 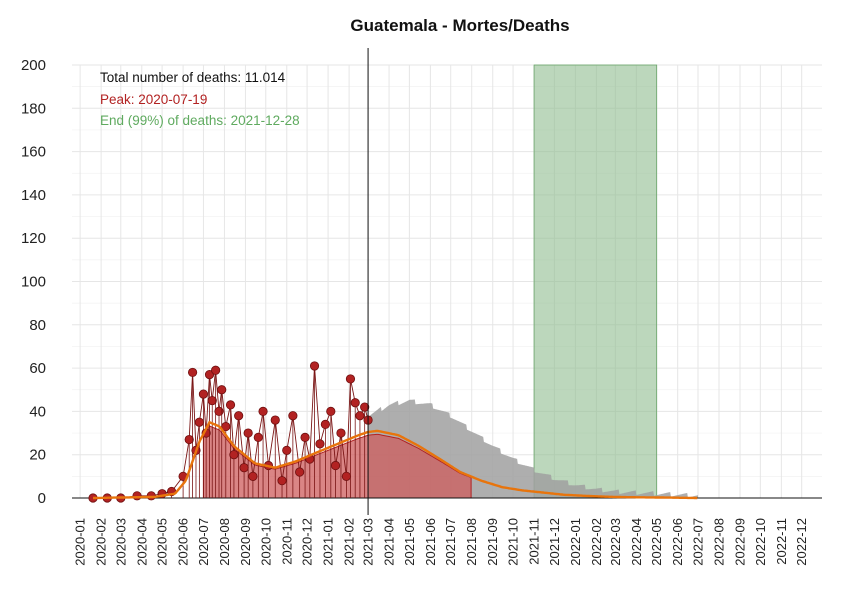 I want to click on x-tick-label: 2020-01, so click(x=80, y=542).